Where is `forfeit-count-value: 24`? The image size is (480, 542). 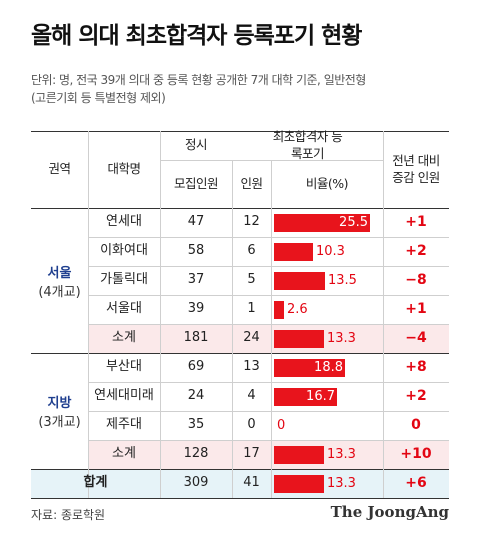 forfeit-count-value: 24 is located at coordinates (251, 338).